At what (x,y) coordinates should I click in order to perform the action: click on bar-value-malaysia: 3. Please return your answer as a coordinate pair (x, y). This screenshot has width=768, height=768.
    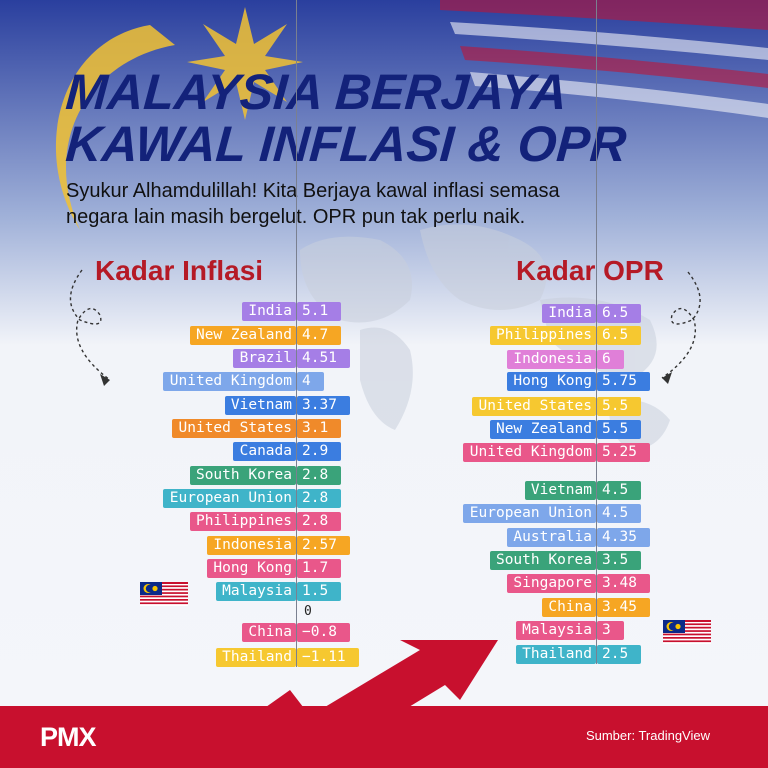
    Looking at the image, I should click on (610, 630).